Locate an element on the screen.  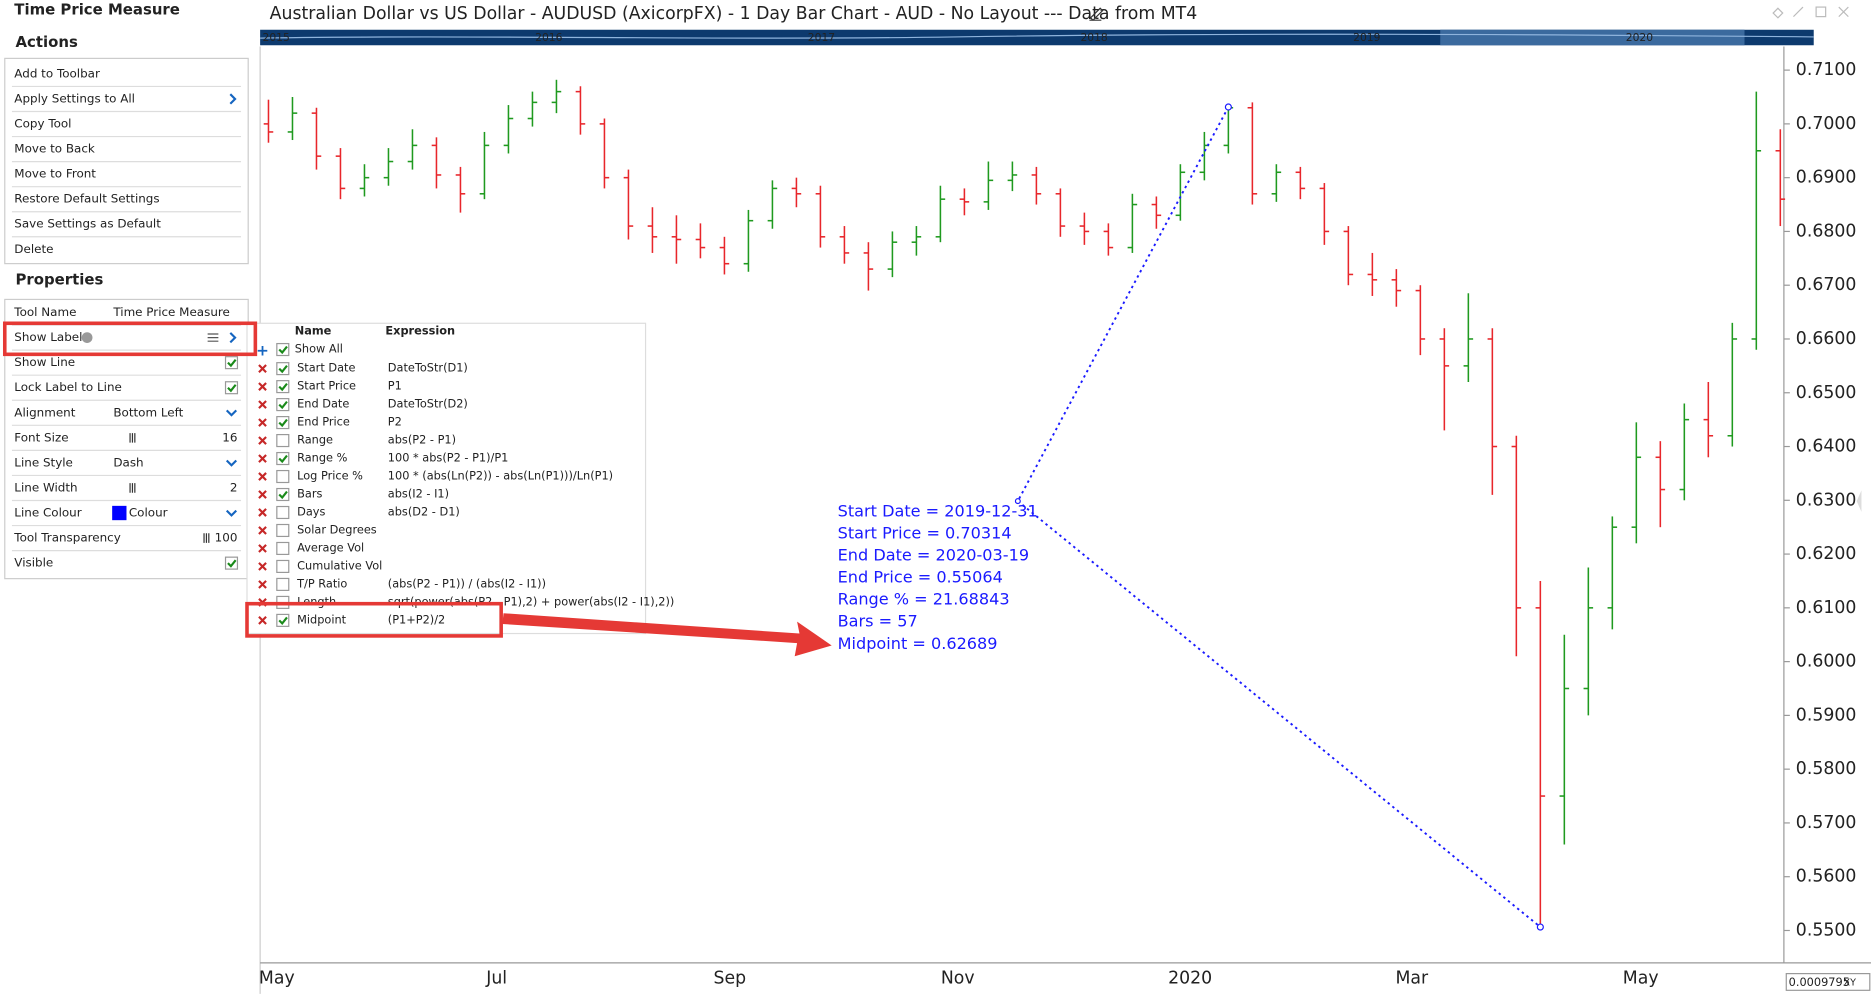
table-header: Name is located at coordinates (313, 331).